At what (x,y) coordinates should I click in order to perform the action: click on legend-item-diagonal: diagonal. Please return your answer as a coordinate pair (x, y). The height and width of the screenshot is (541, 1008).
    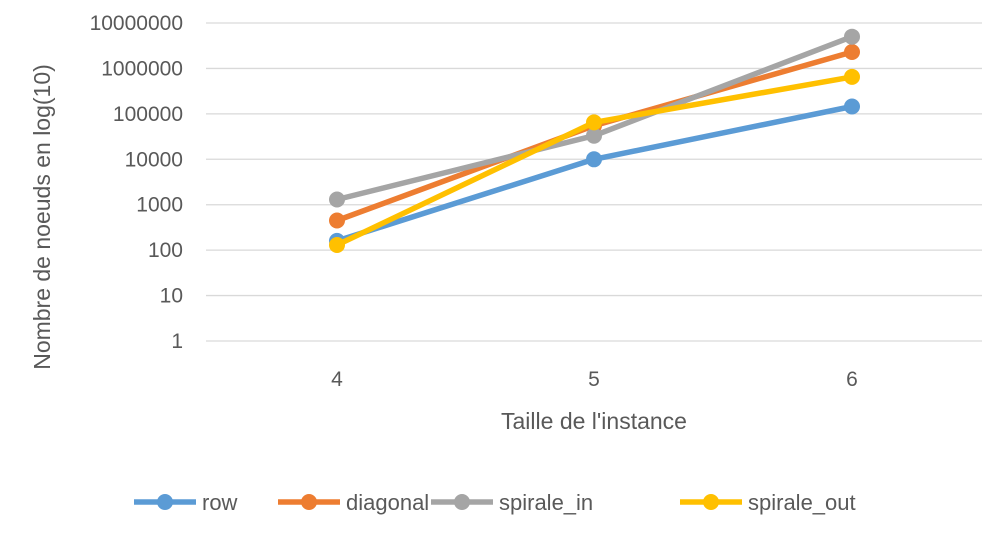
    Looking at the image, I should click on (353, 502).